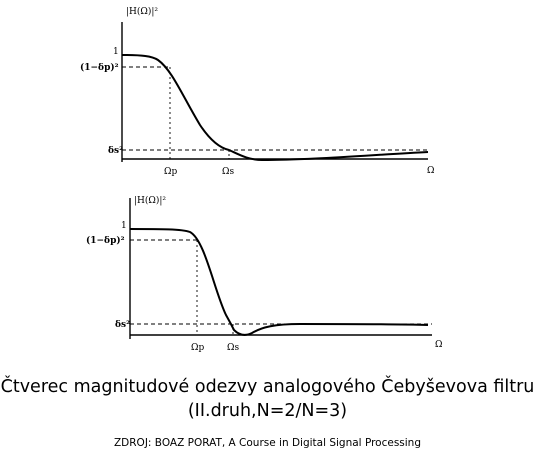  Describe the element at coordinates (438, 345) in the screenshot. I see `bottom-xlabel: Ω` at that location.